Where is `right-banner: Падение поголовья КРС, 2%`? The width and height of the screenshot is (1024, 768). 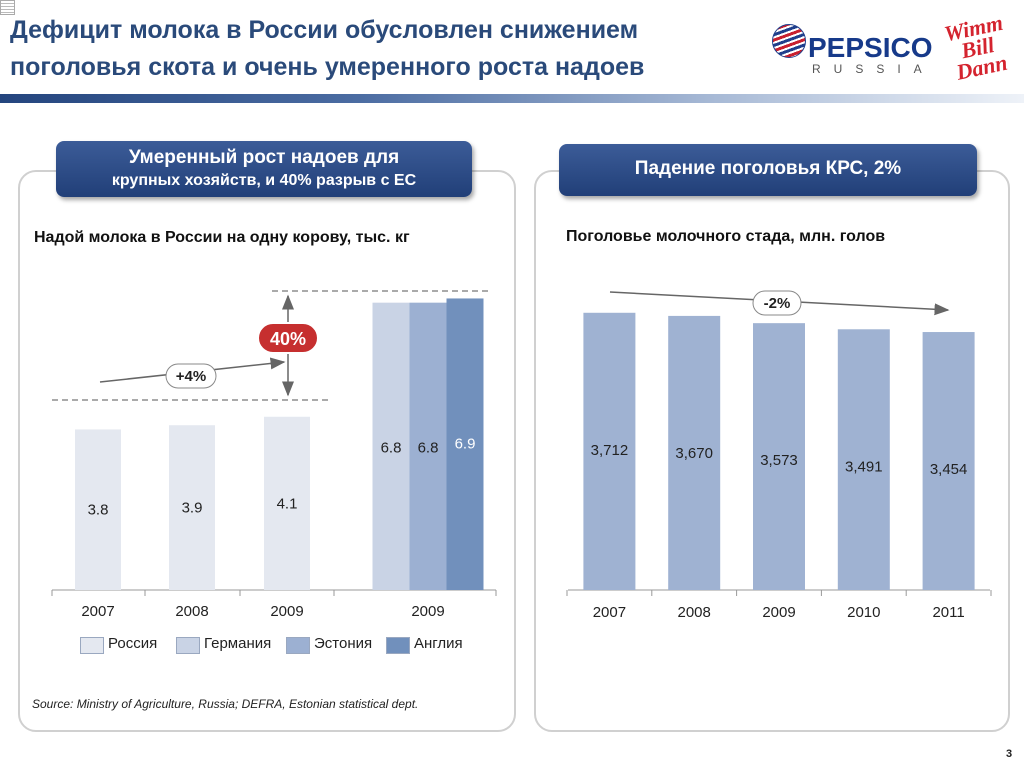 right-banner: Падение поголовья КРС, 2% is located at coordinates (768, 170).